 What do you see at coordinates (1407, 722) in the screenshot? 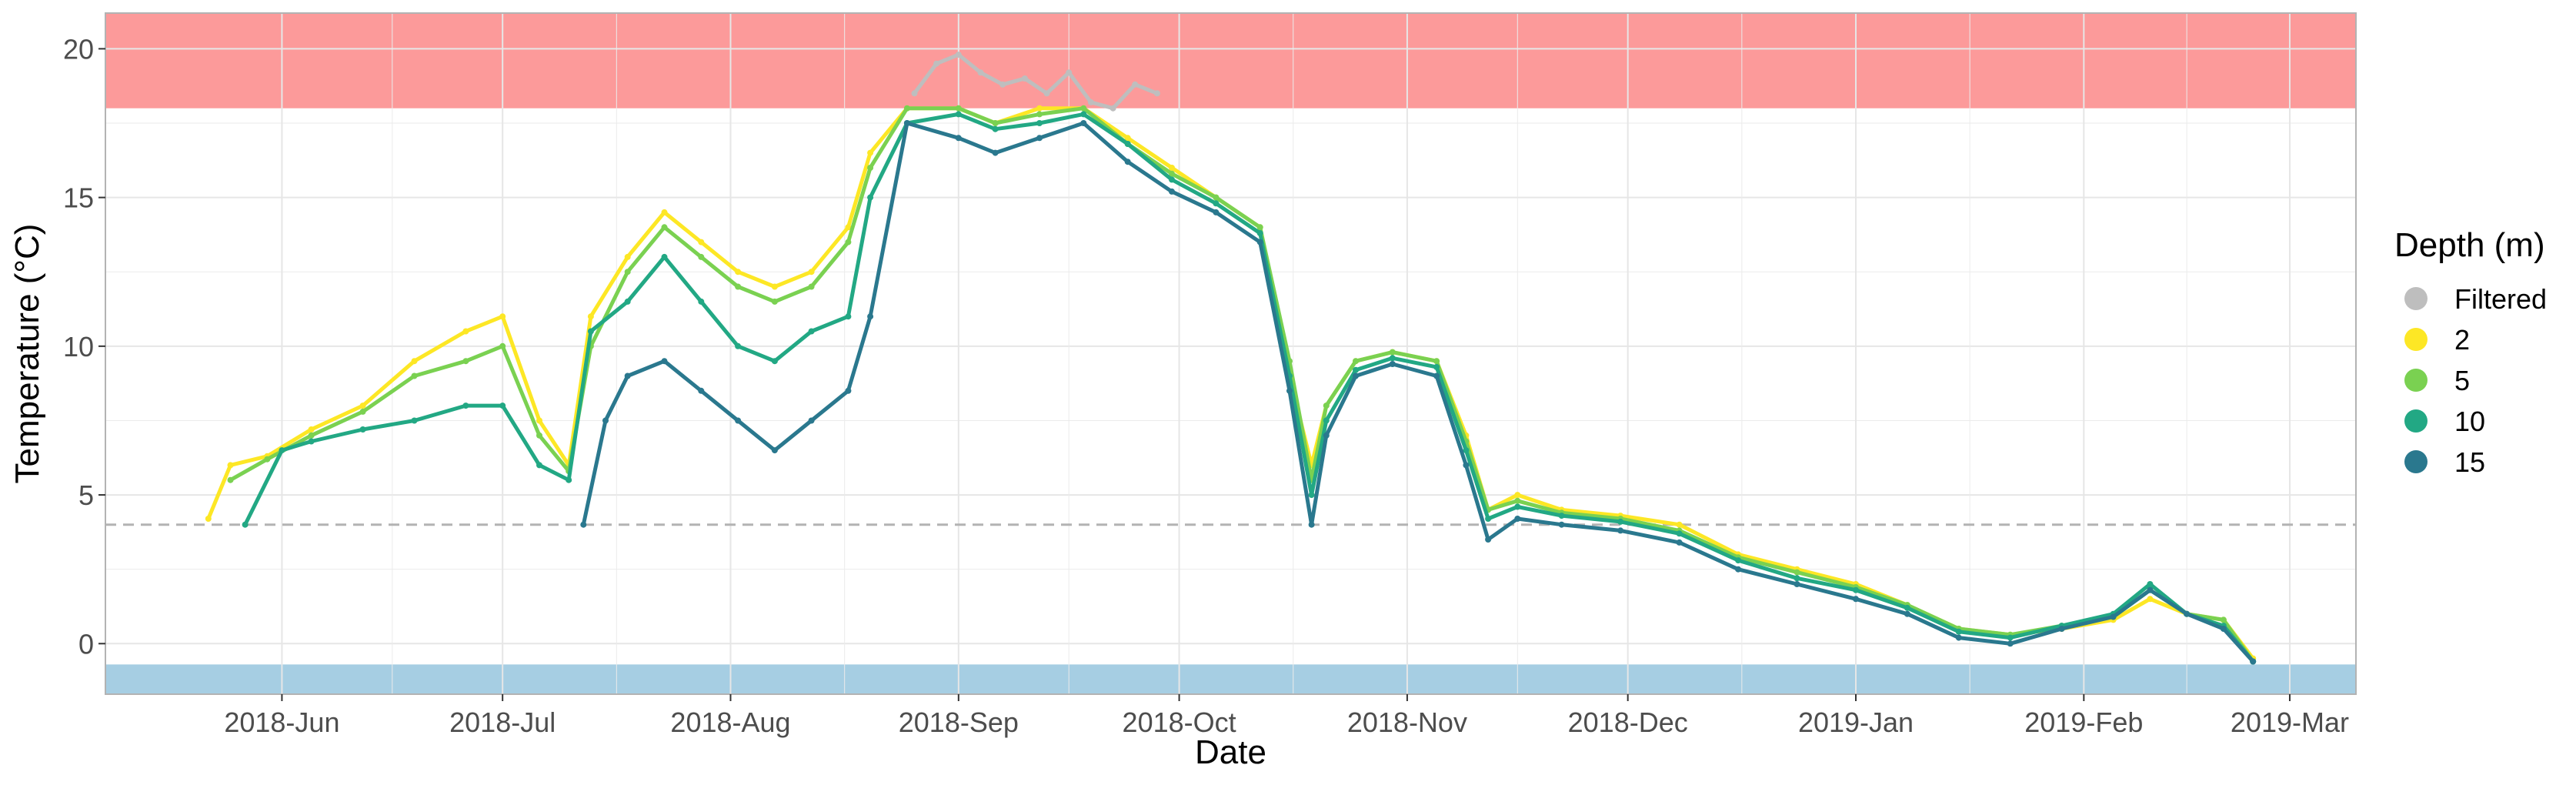
I see `x-tick-label: 2018-Nov` at bounding box center [1407, 722].